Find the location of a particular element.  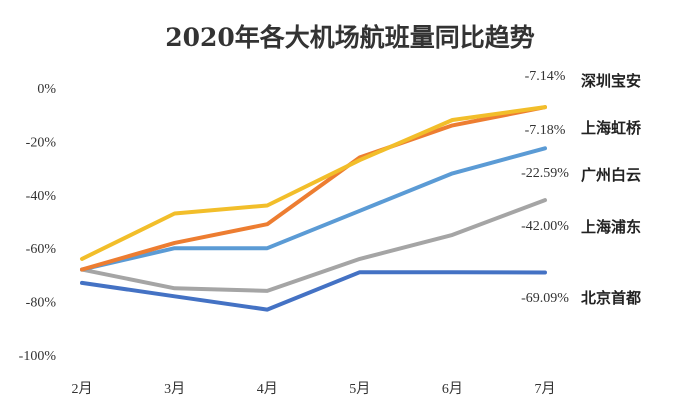

y-tick-label: -80% is located at coordinates (41, 303).